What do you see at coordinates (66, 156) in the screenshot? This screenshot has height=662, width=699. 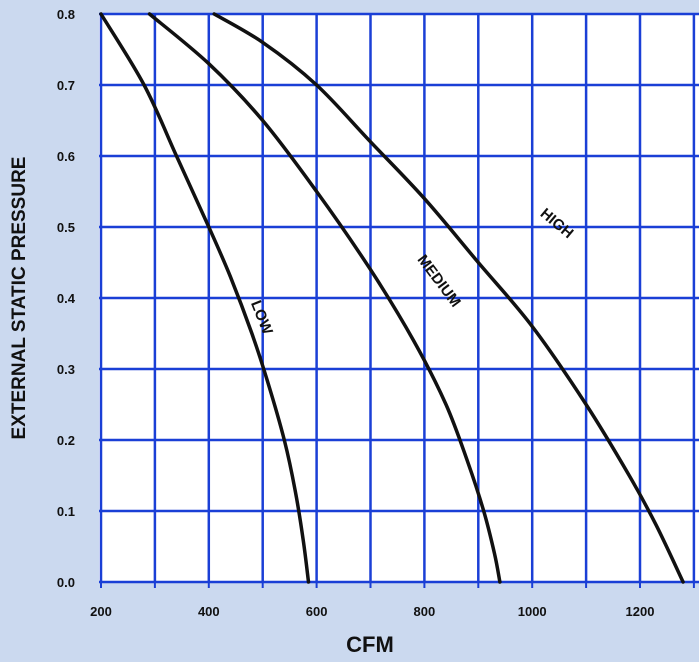 I see `y-tick-label: 0.6` at bounding box center [66, 156].